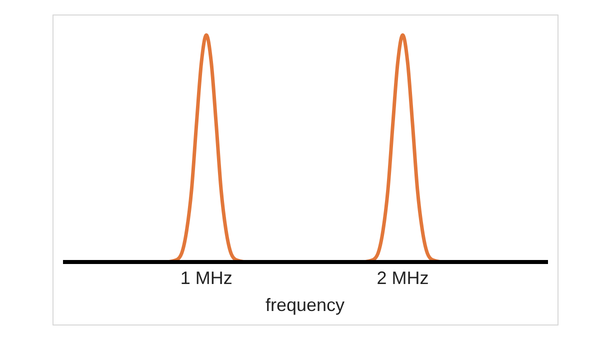 This screenshot has height=351, width=600. I want to click on x-axis-title: frequency, so click(305, 305).